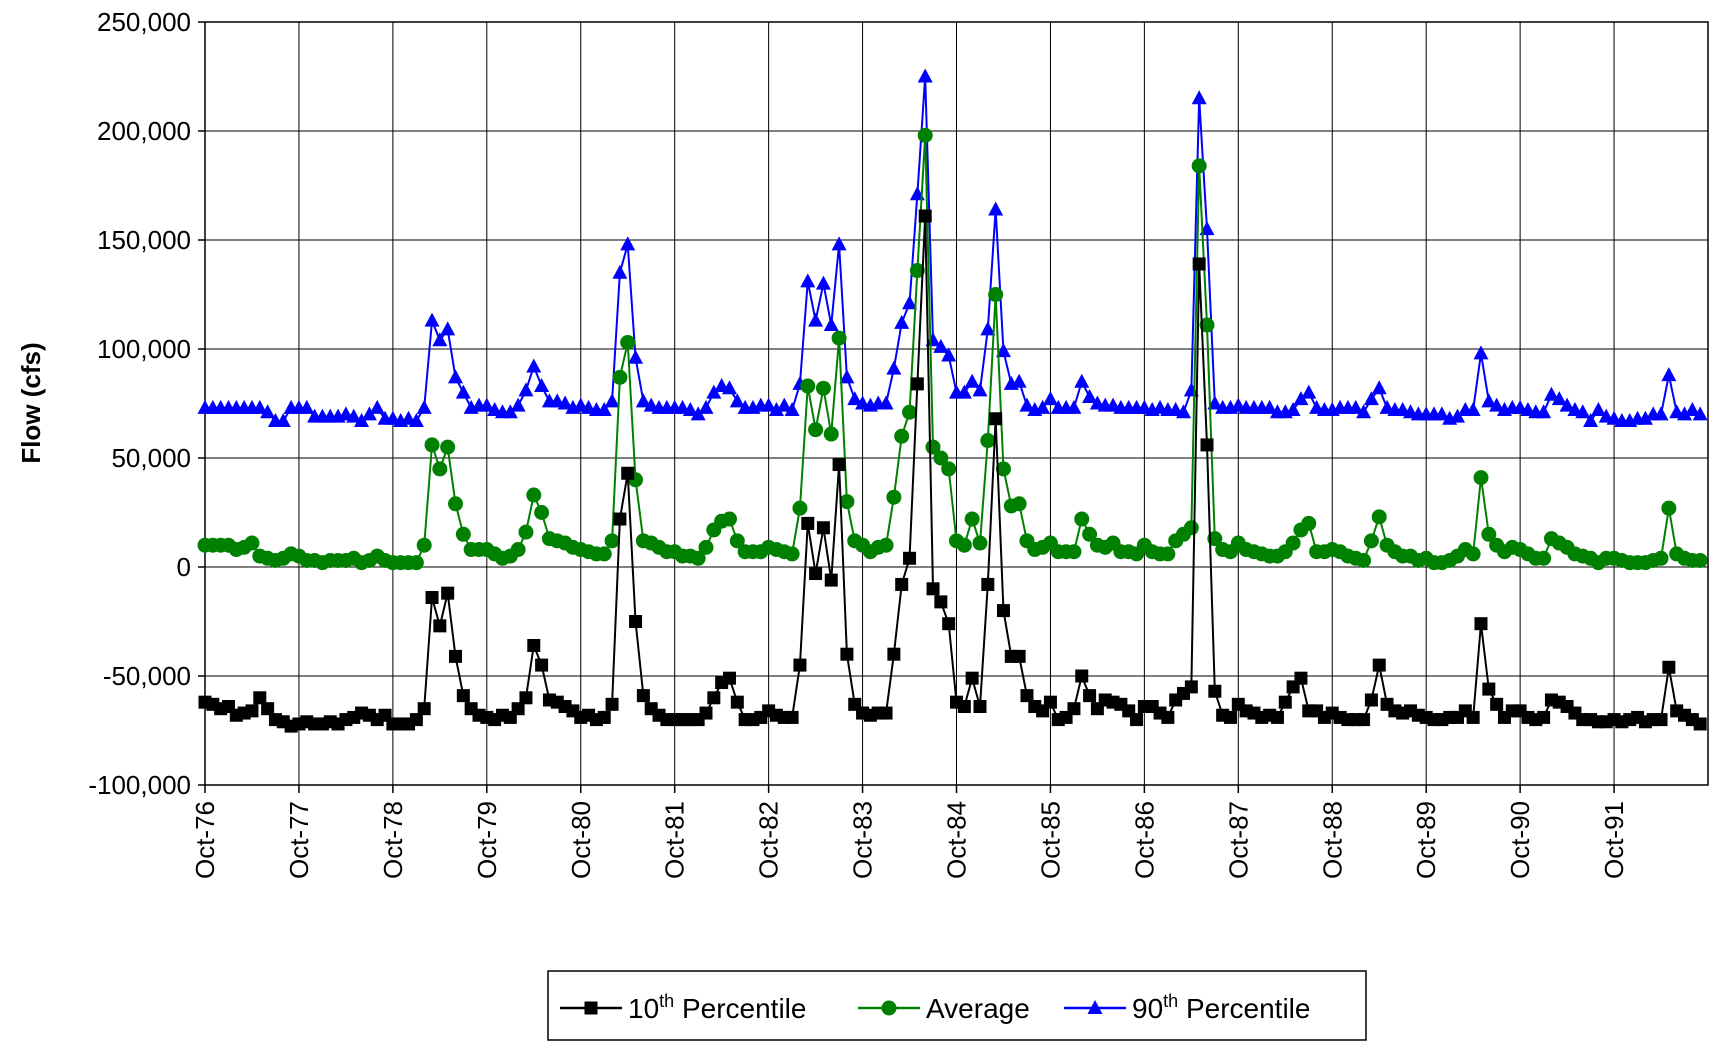 Image resolution: width=1723 pixels, height=1046 pixels. I want to click on legend-label: 10th Percentile, so click(717, 1007).